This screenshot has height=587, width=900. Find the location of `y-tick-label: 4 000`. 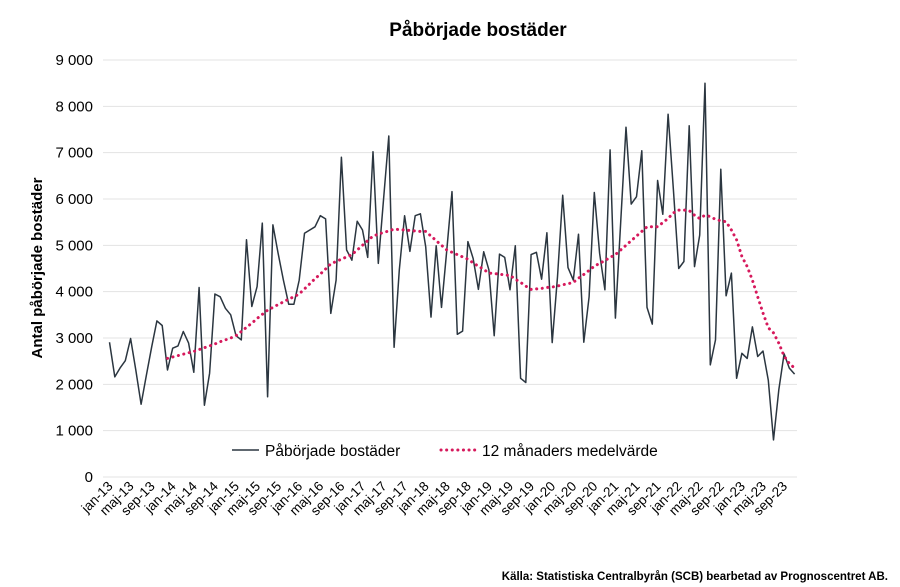

y-tick-label: 4 000 is located at coordinates (74, 292).